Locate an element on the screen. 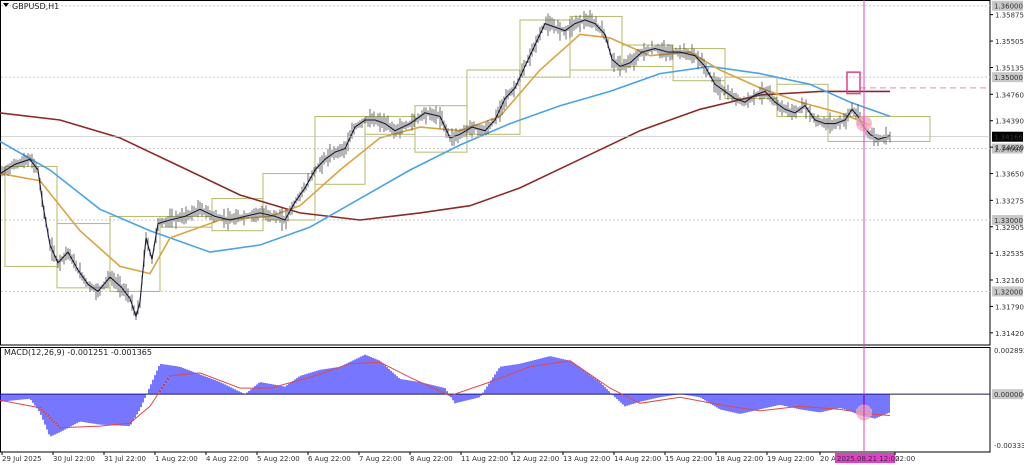  x-tick-label: 22:00 is located at coordinates (905, 459).